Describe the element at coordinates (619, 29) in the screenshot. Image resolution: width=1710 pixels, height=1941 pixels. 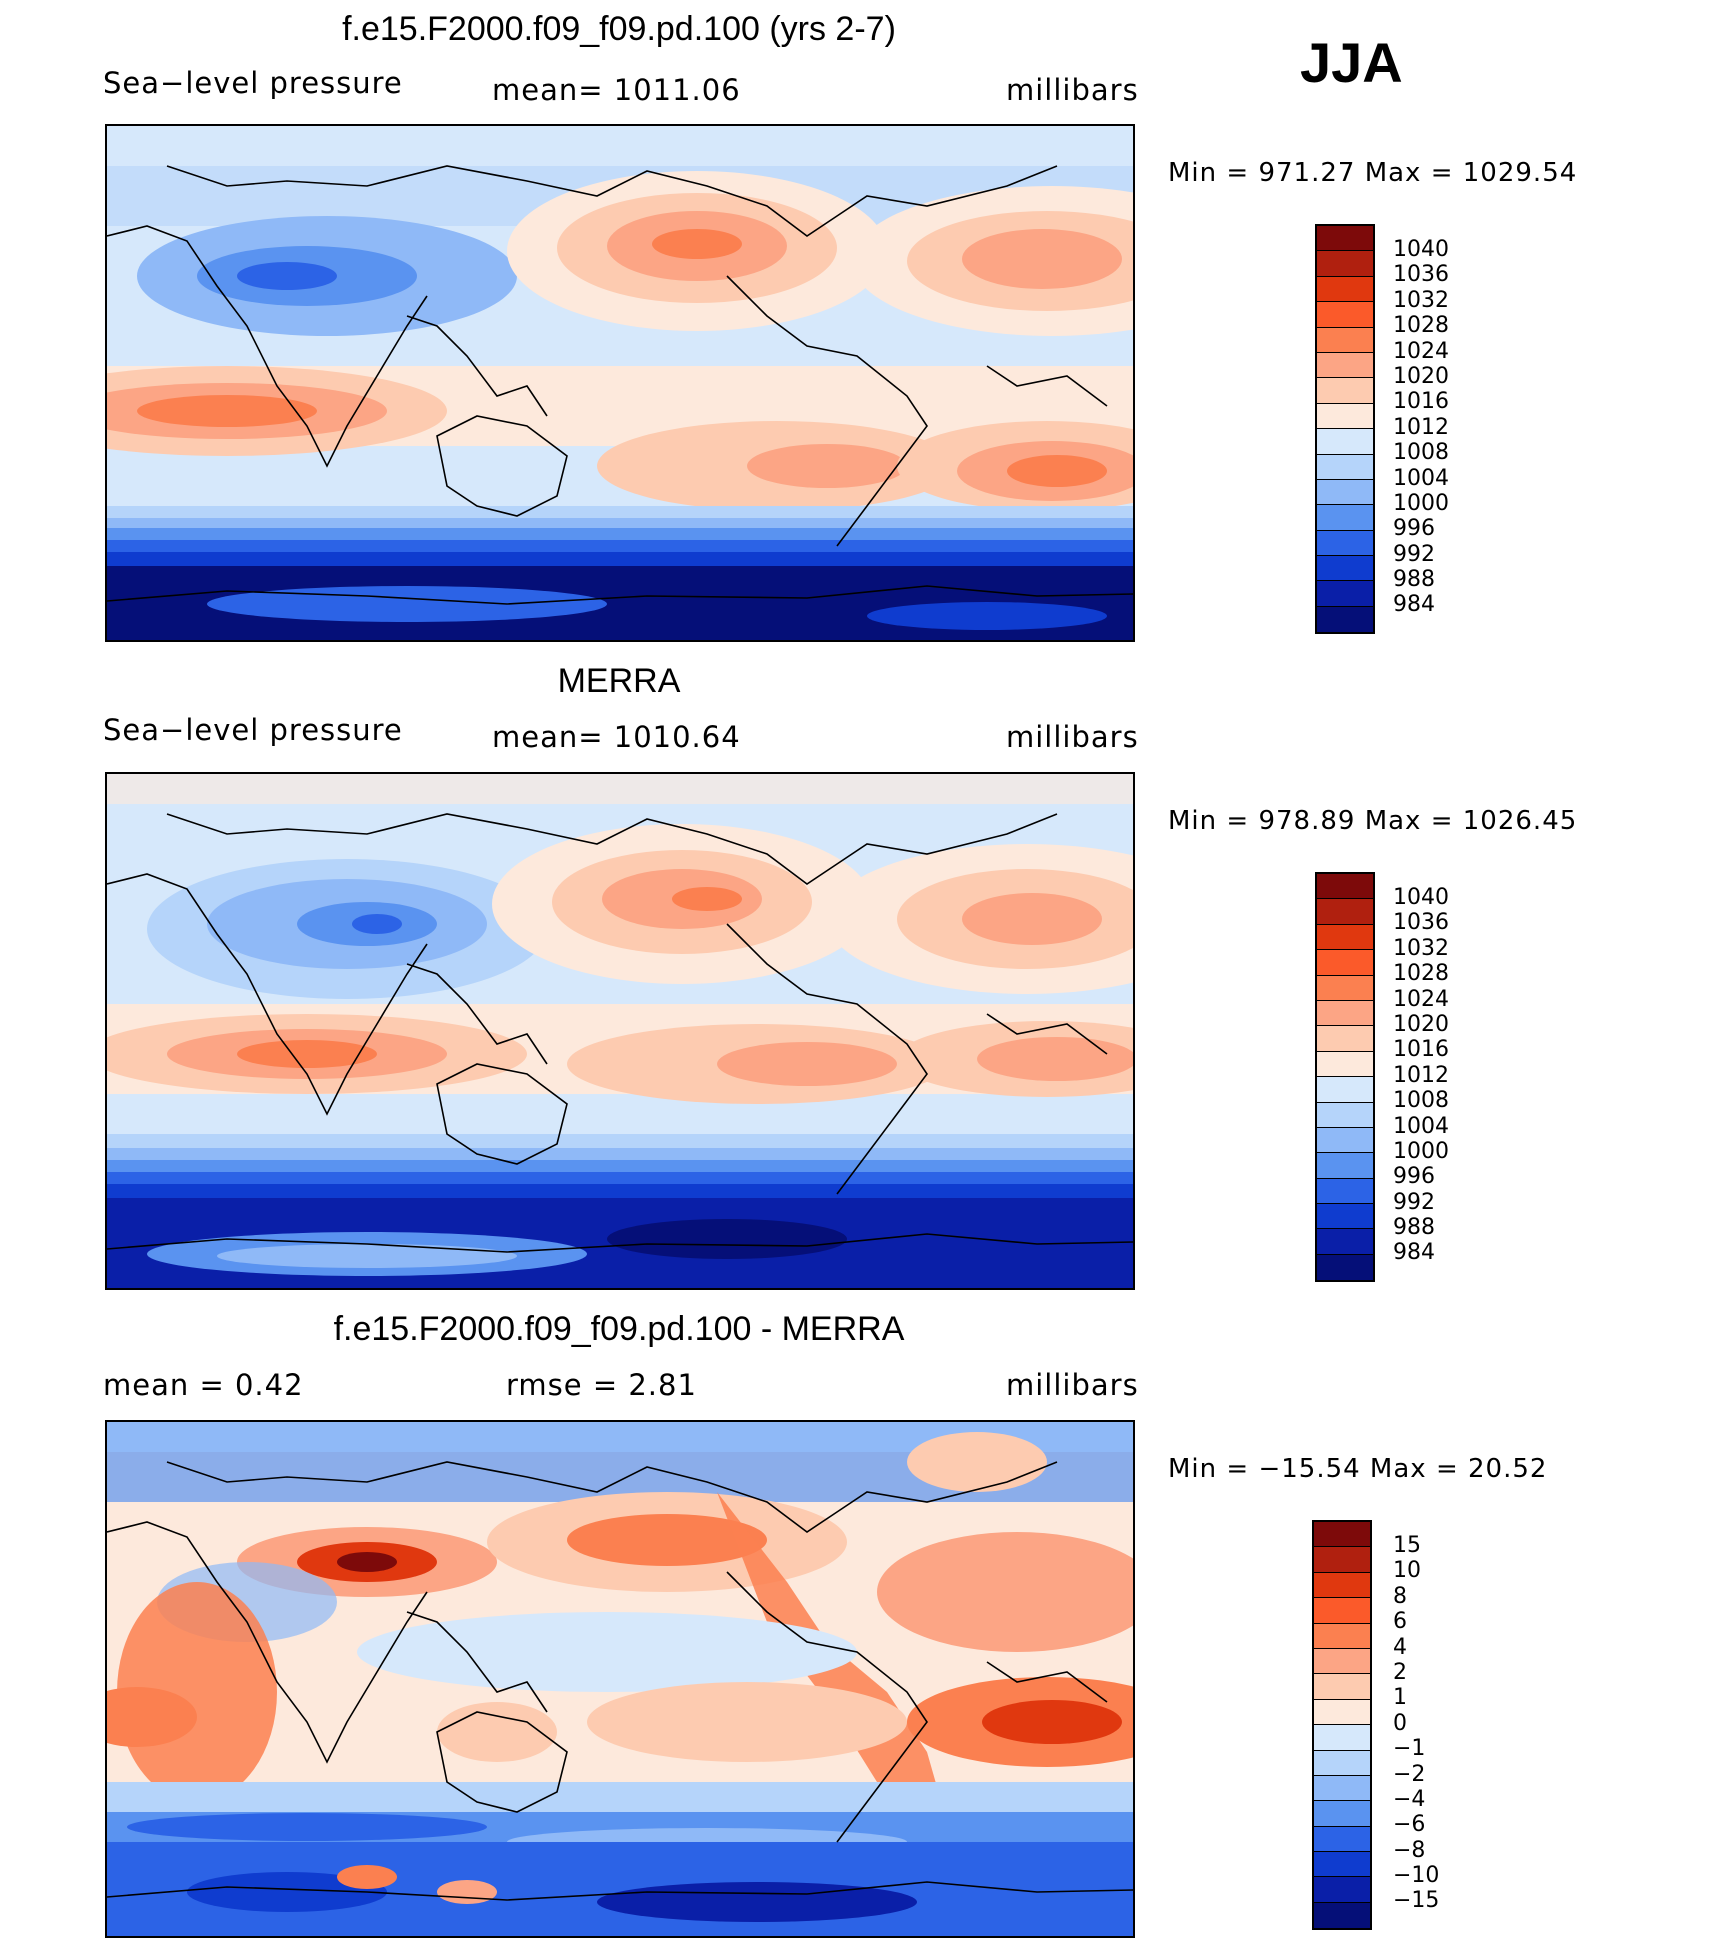
I see `panel1-title: f.e15.F2000.f09_f09.pd.100 (yrs 2-7)` at that location.